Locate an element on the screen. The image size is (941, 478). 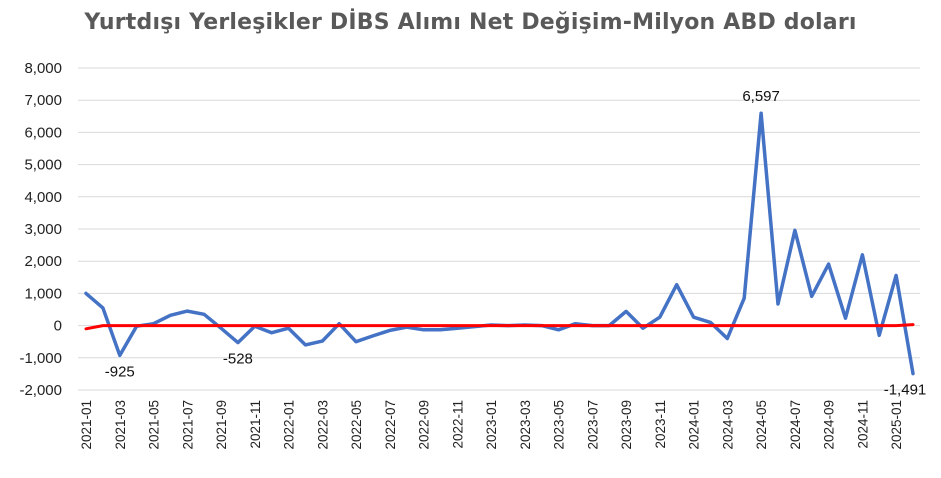
x-tick-label: 2022-01 is located at coordinates (289, 425).